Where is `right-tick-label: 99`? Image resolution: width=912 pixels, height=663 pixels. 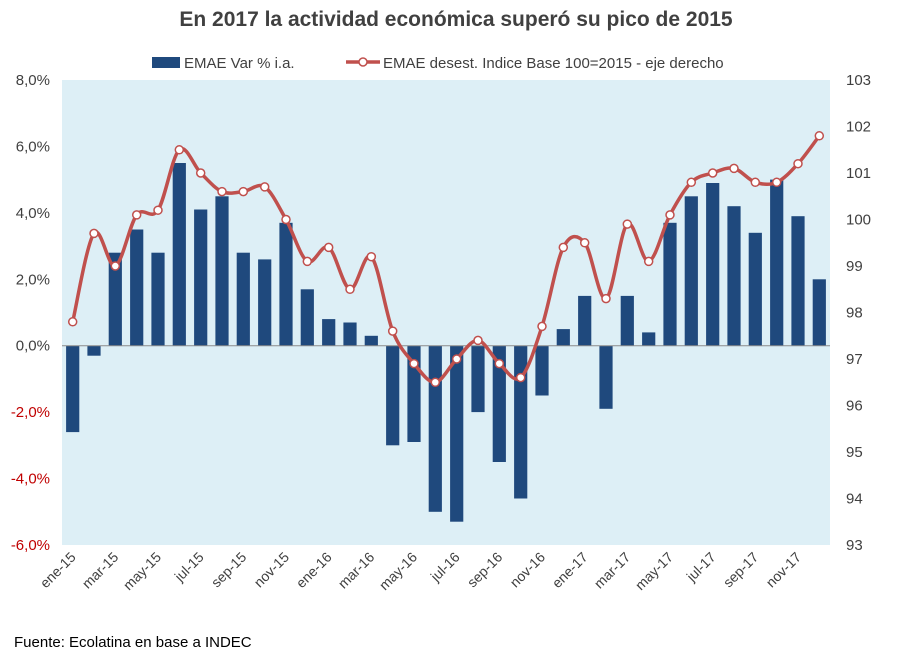 right-tick-label: 99 is located at coordinates (854, 266).